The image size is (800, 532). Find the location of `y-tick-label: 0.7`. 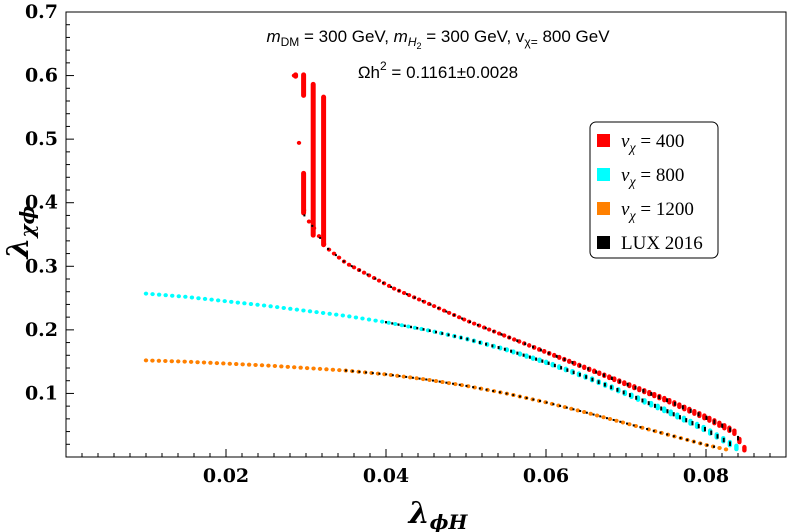

y-tick-label: 0.7 is located at coordinates (41, 12).